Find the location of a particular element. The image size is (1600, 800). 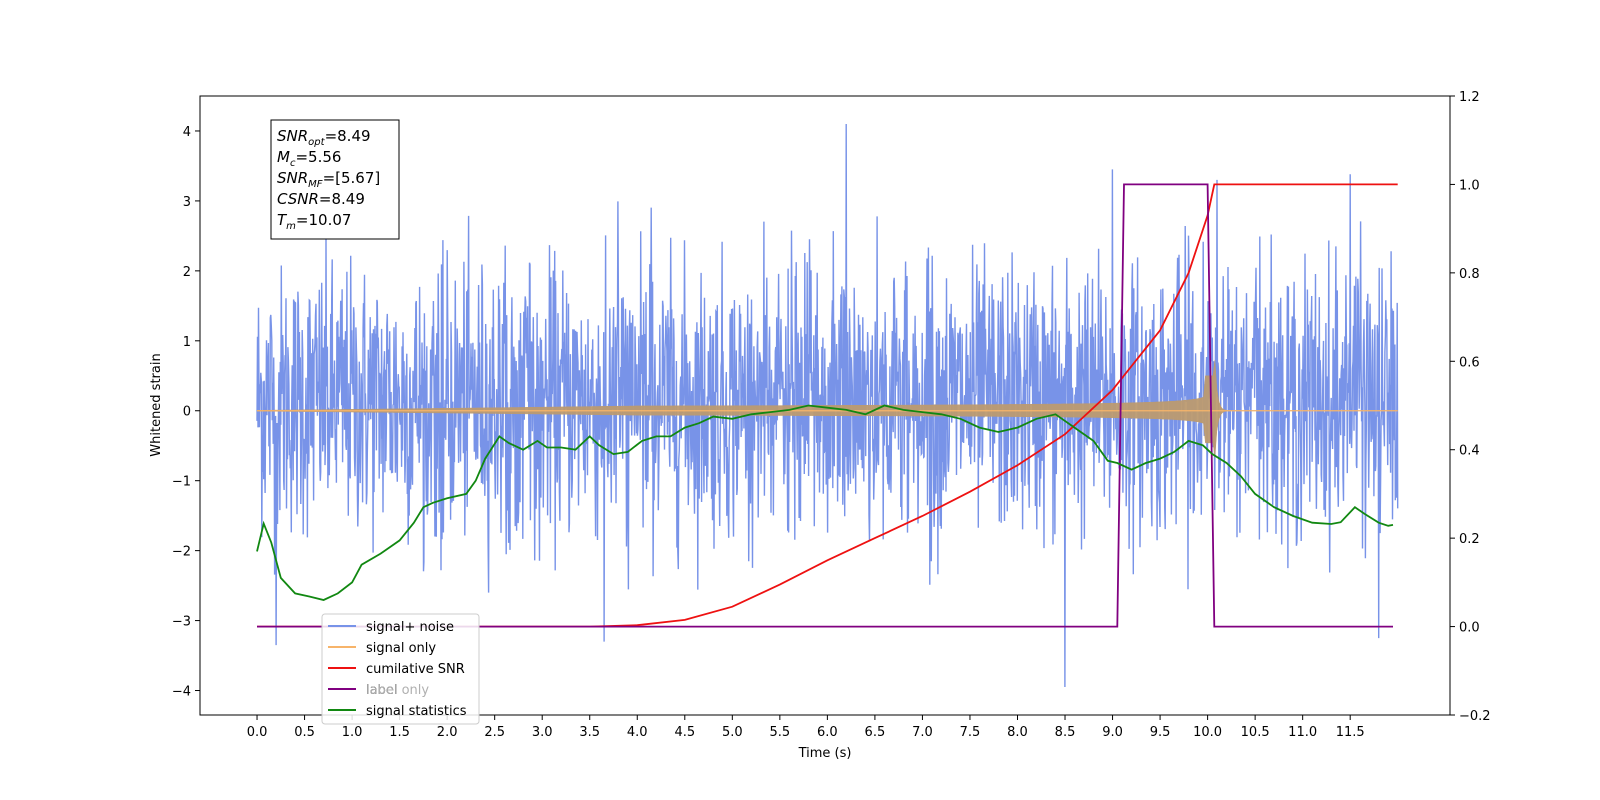

x-tick-label: 5.5 is located at coordinates (780, 732).